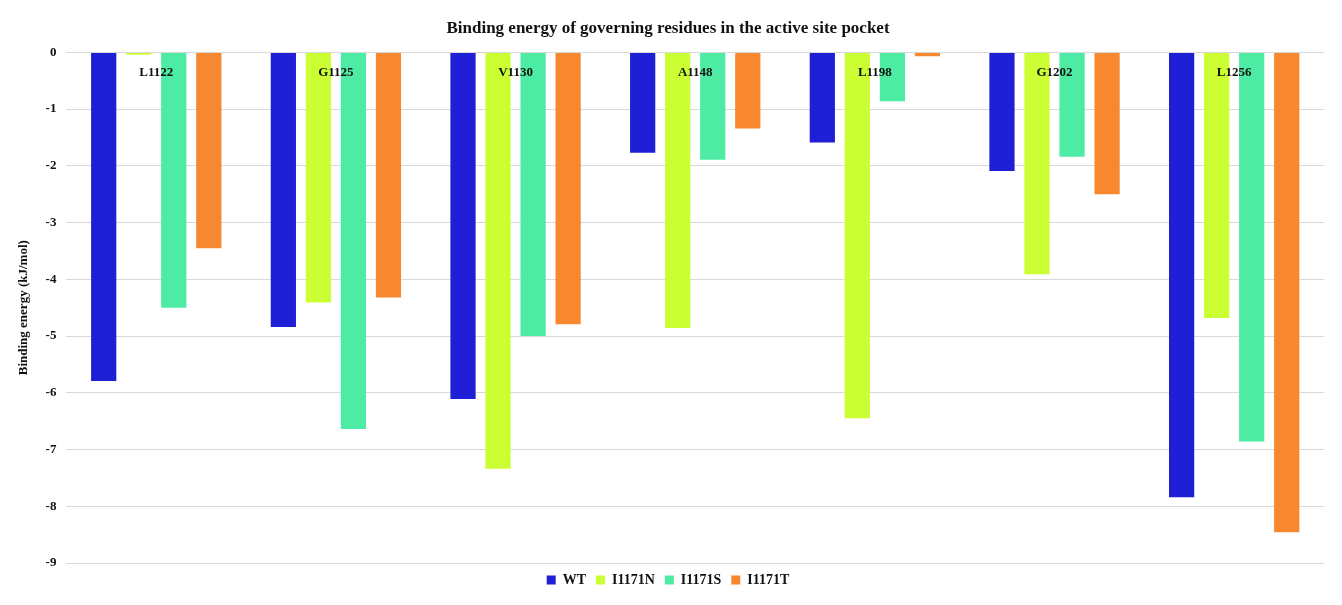 The width and height of the screenshot is (1342, 605). What do you see at coordinates (51, 165) in the screenshot?
I see `y-tick-label: -2` at bounding box center [51, 165].